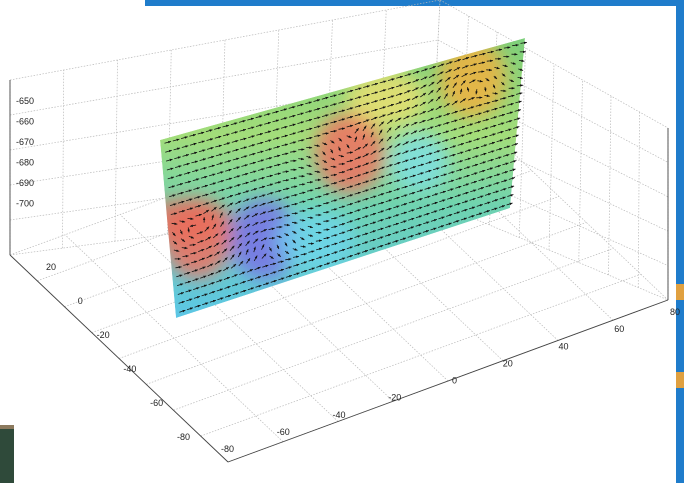 The image size is (684, 483). Describe the element at coordinates (25, 142) in the screenshot. I see `z-tick-label: -670` at that location.